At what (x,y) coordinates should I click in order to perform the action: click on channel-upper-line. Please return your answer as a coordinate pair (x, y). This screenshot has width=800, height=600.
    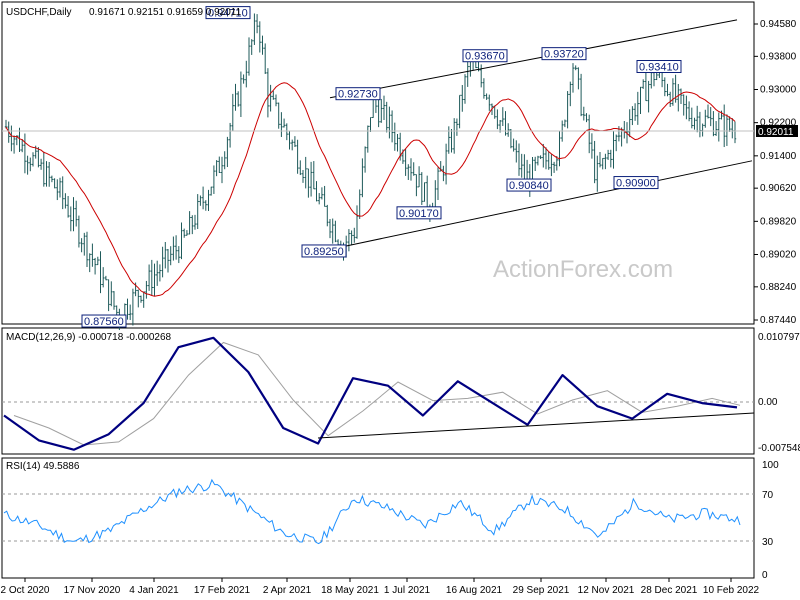
    Looking at the image, I should click on (533, 59).